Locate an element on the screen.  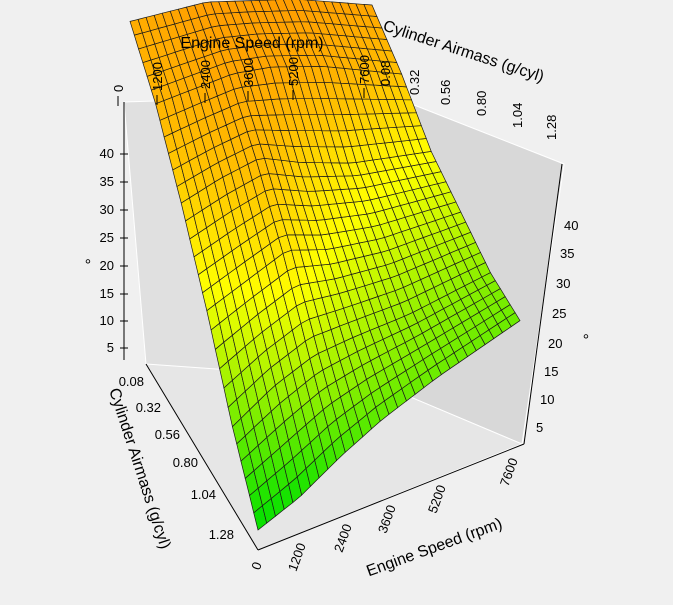
z-tick-label-left: 20 is located at coordinates (107, 265).